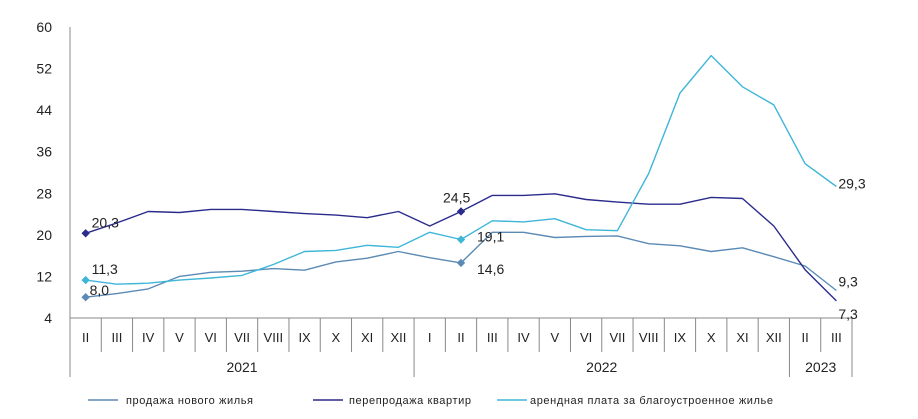 The width and height of the screenshot is (918, 419). Describe the element at coordinates (490, 237) in the screenshot. I see `data-label: 19,1` at that location.